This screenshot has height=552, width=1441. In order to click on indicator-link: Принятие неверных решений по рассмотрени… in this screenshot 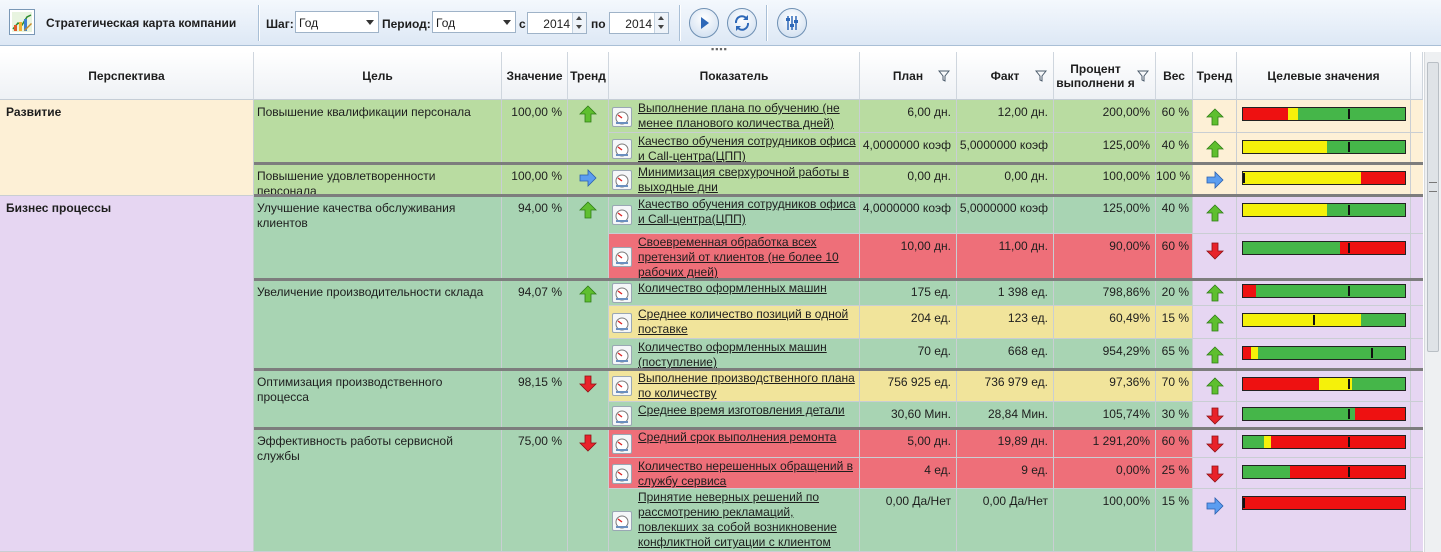, I will do `click(737, 519)`.